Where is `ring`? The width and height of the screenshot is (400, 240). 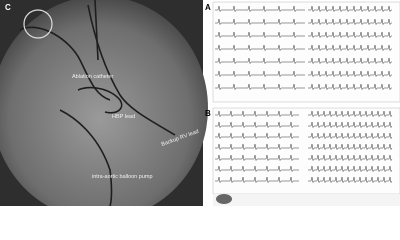 ring is located at coordinates (38, 24).